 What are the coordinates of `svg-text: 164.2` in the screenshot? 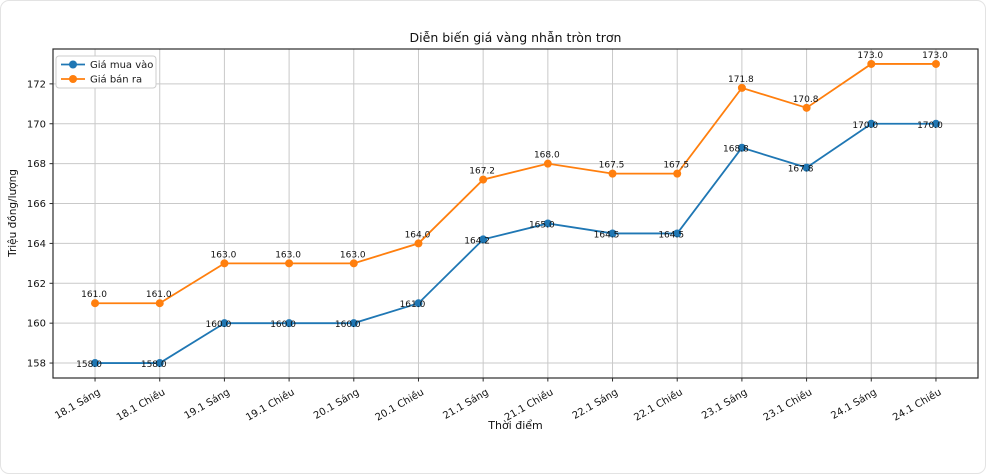 It's located at (477, 241).